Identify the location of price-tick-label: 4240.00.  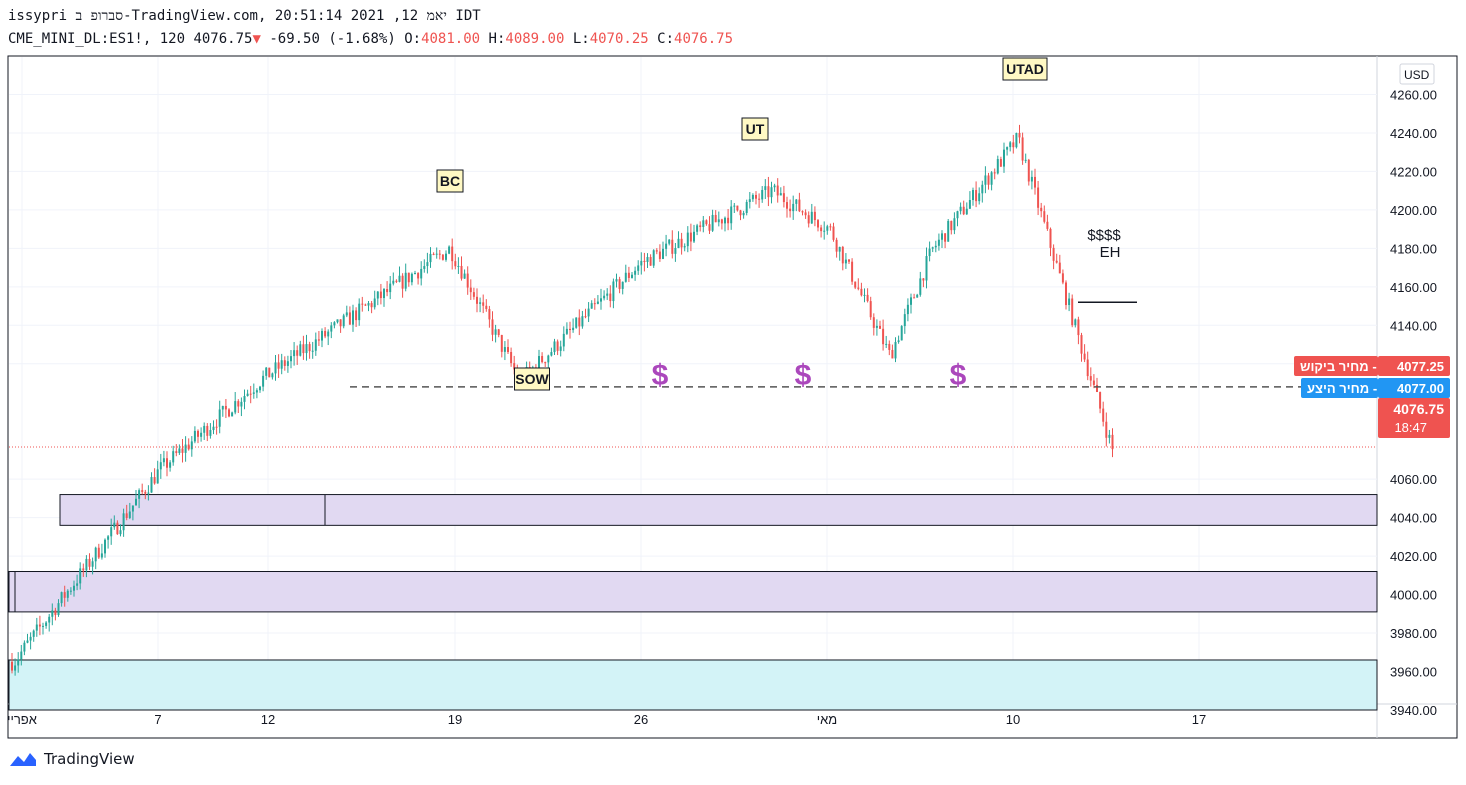
(1413, 133).